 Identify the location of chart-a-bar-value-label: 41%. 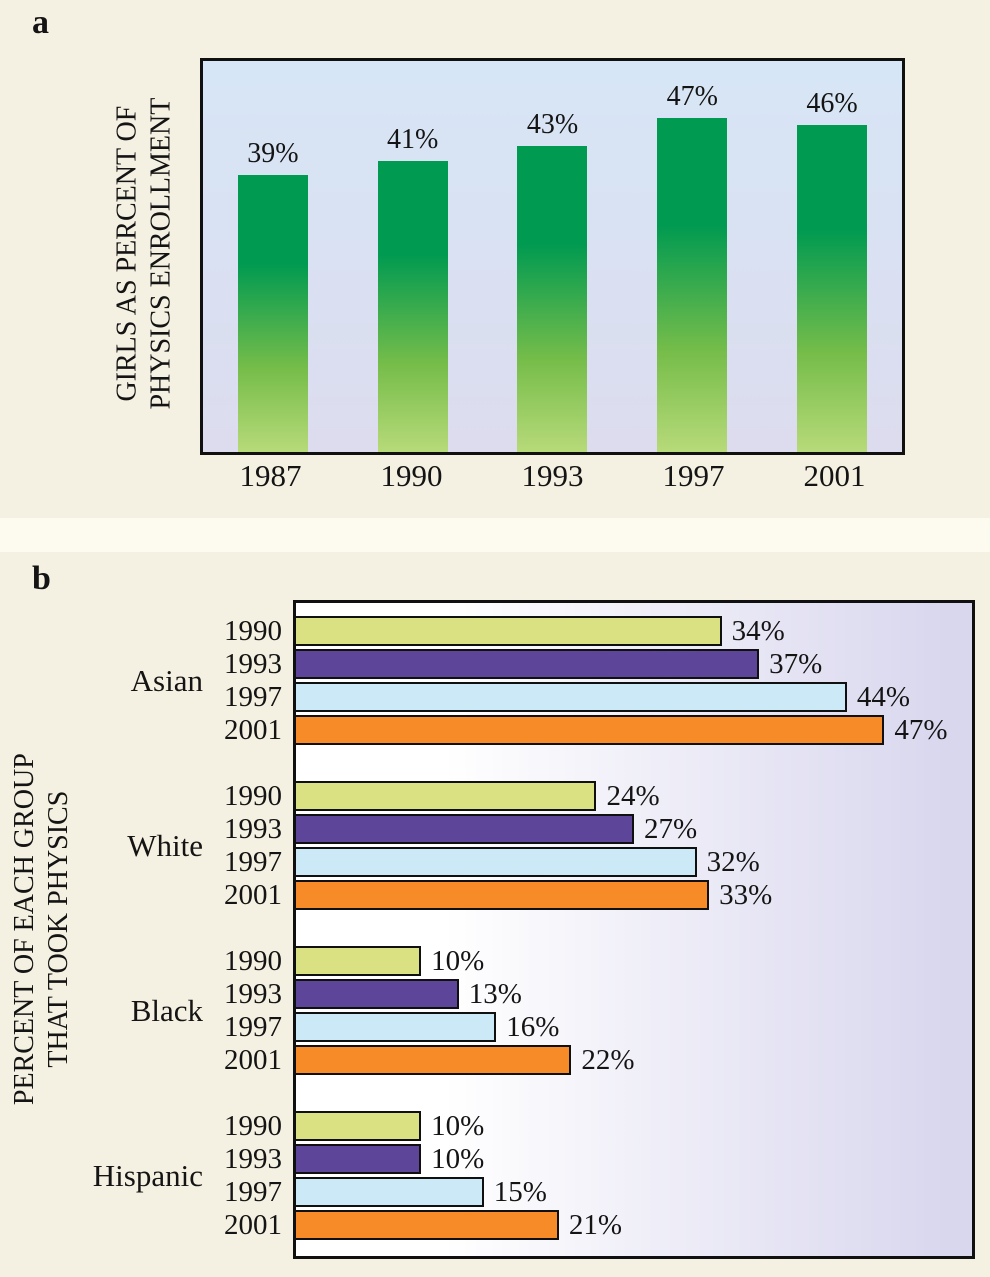
(413, 139).